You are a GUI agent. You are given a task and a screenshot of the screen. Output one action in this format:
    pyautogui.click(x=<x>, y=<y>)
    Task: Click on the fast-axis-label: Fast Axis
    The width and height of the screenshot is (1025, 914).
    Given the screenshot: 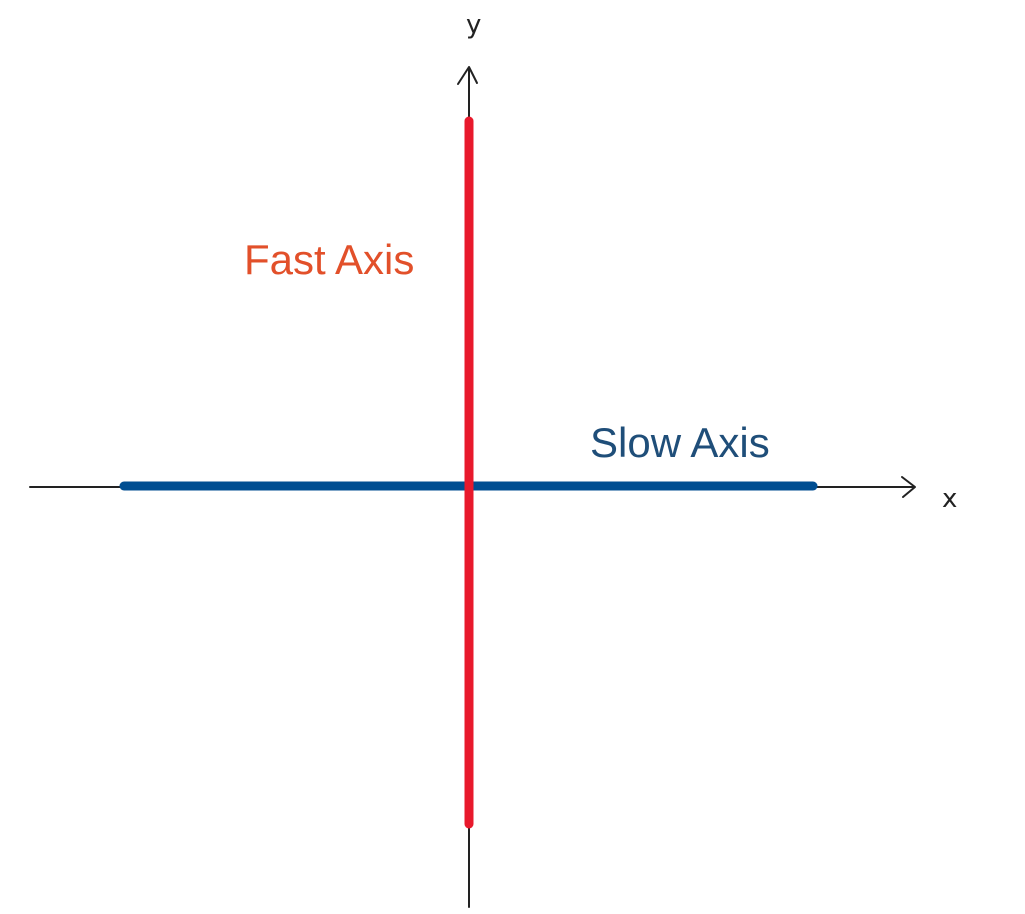 What is the action you would take?
    pyautogui.click(x=329, y=259)
    